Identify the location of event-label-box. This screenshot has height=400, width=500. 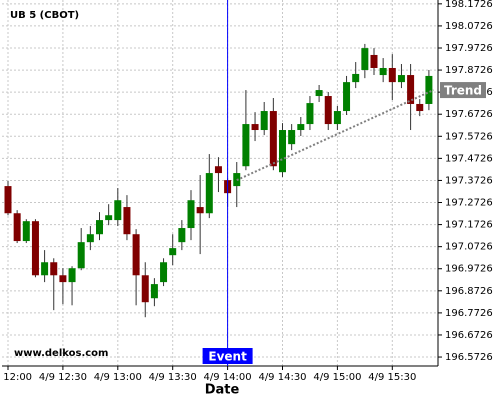
(227, 356).